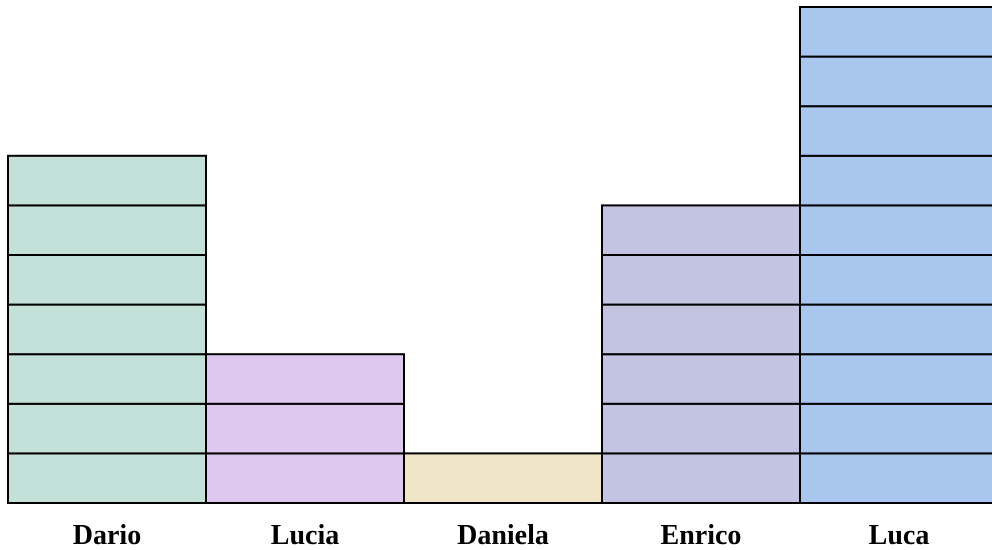  Describe the element at coordinates (305, 535) in the screenshot. I see `category-label-lucia: Lucia` at that location.